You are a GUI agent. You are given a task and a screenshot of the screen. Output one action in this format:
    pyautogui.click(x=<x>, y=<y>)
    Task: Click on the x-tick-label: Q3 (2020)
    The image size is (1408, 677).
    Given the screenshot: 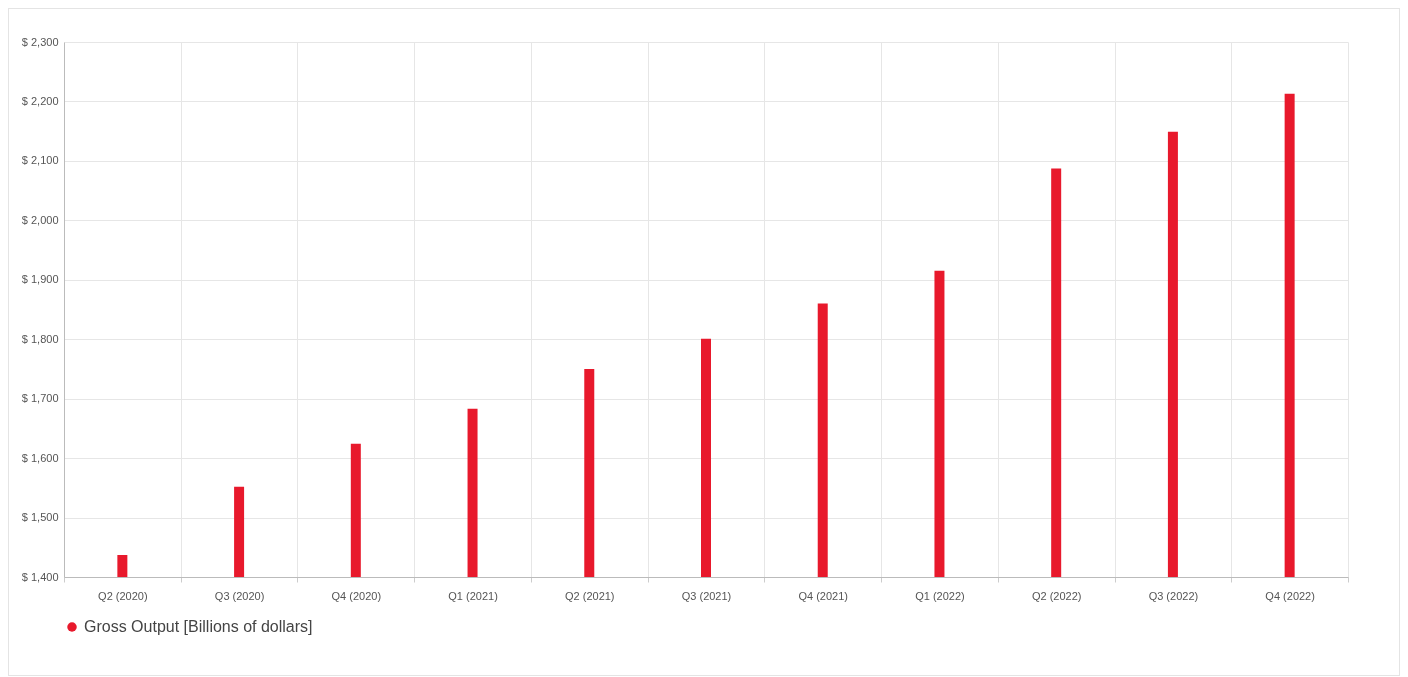 What is the action you would take?
    pyautogui.click(x=239, y=595)
    